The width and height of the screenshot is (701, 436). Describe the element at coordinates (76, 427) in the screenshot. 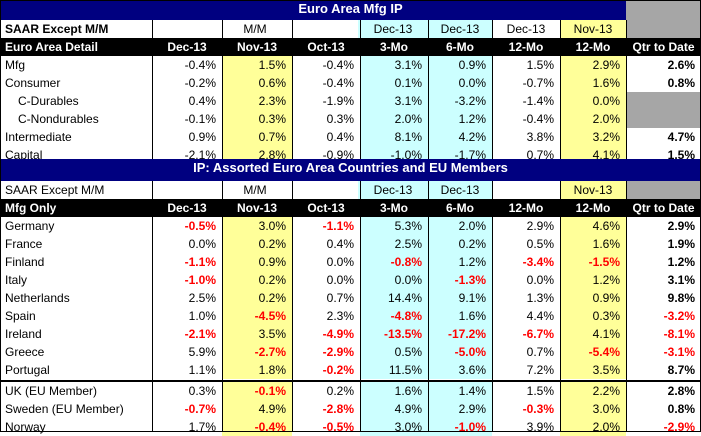

I see `row-label: Norway` at that location.